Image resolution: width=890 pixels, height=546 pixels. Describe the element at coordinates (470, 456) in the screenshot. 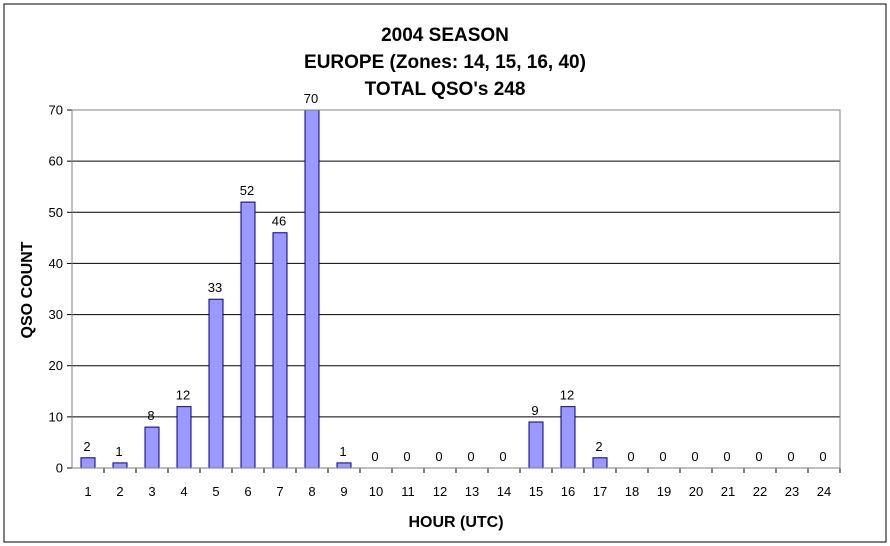

I see `data-label-hour-13: 0` at that location.